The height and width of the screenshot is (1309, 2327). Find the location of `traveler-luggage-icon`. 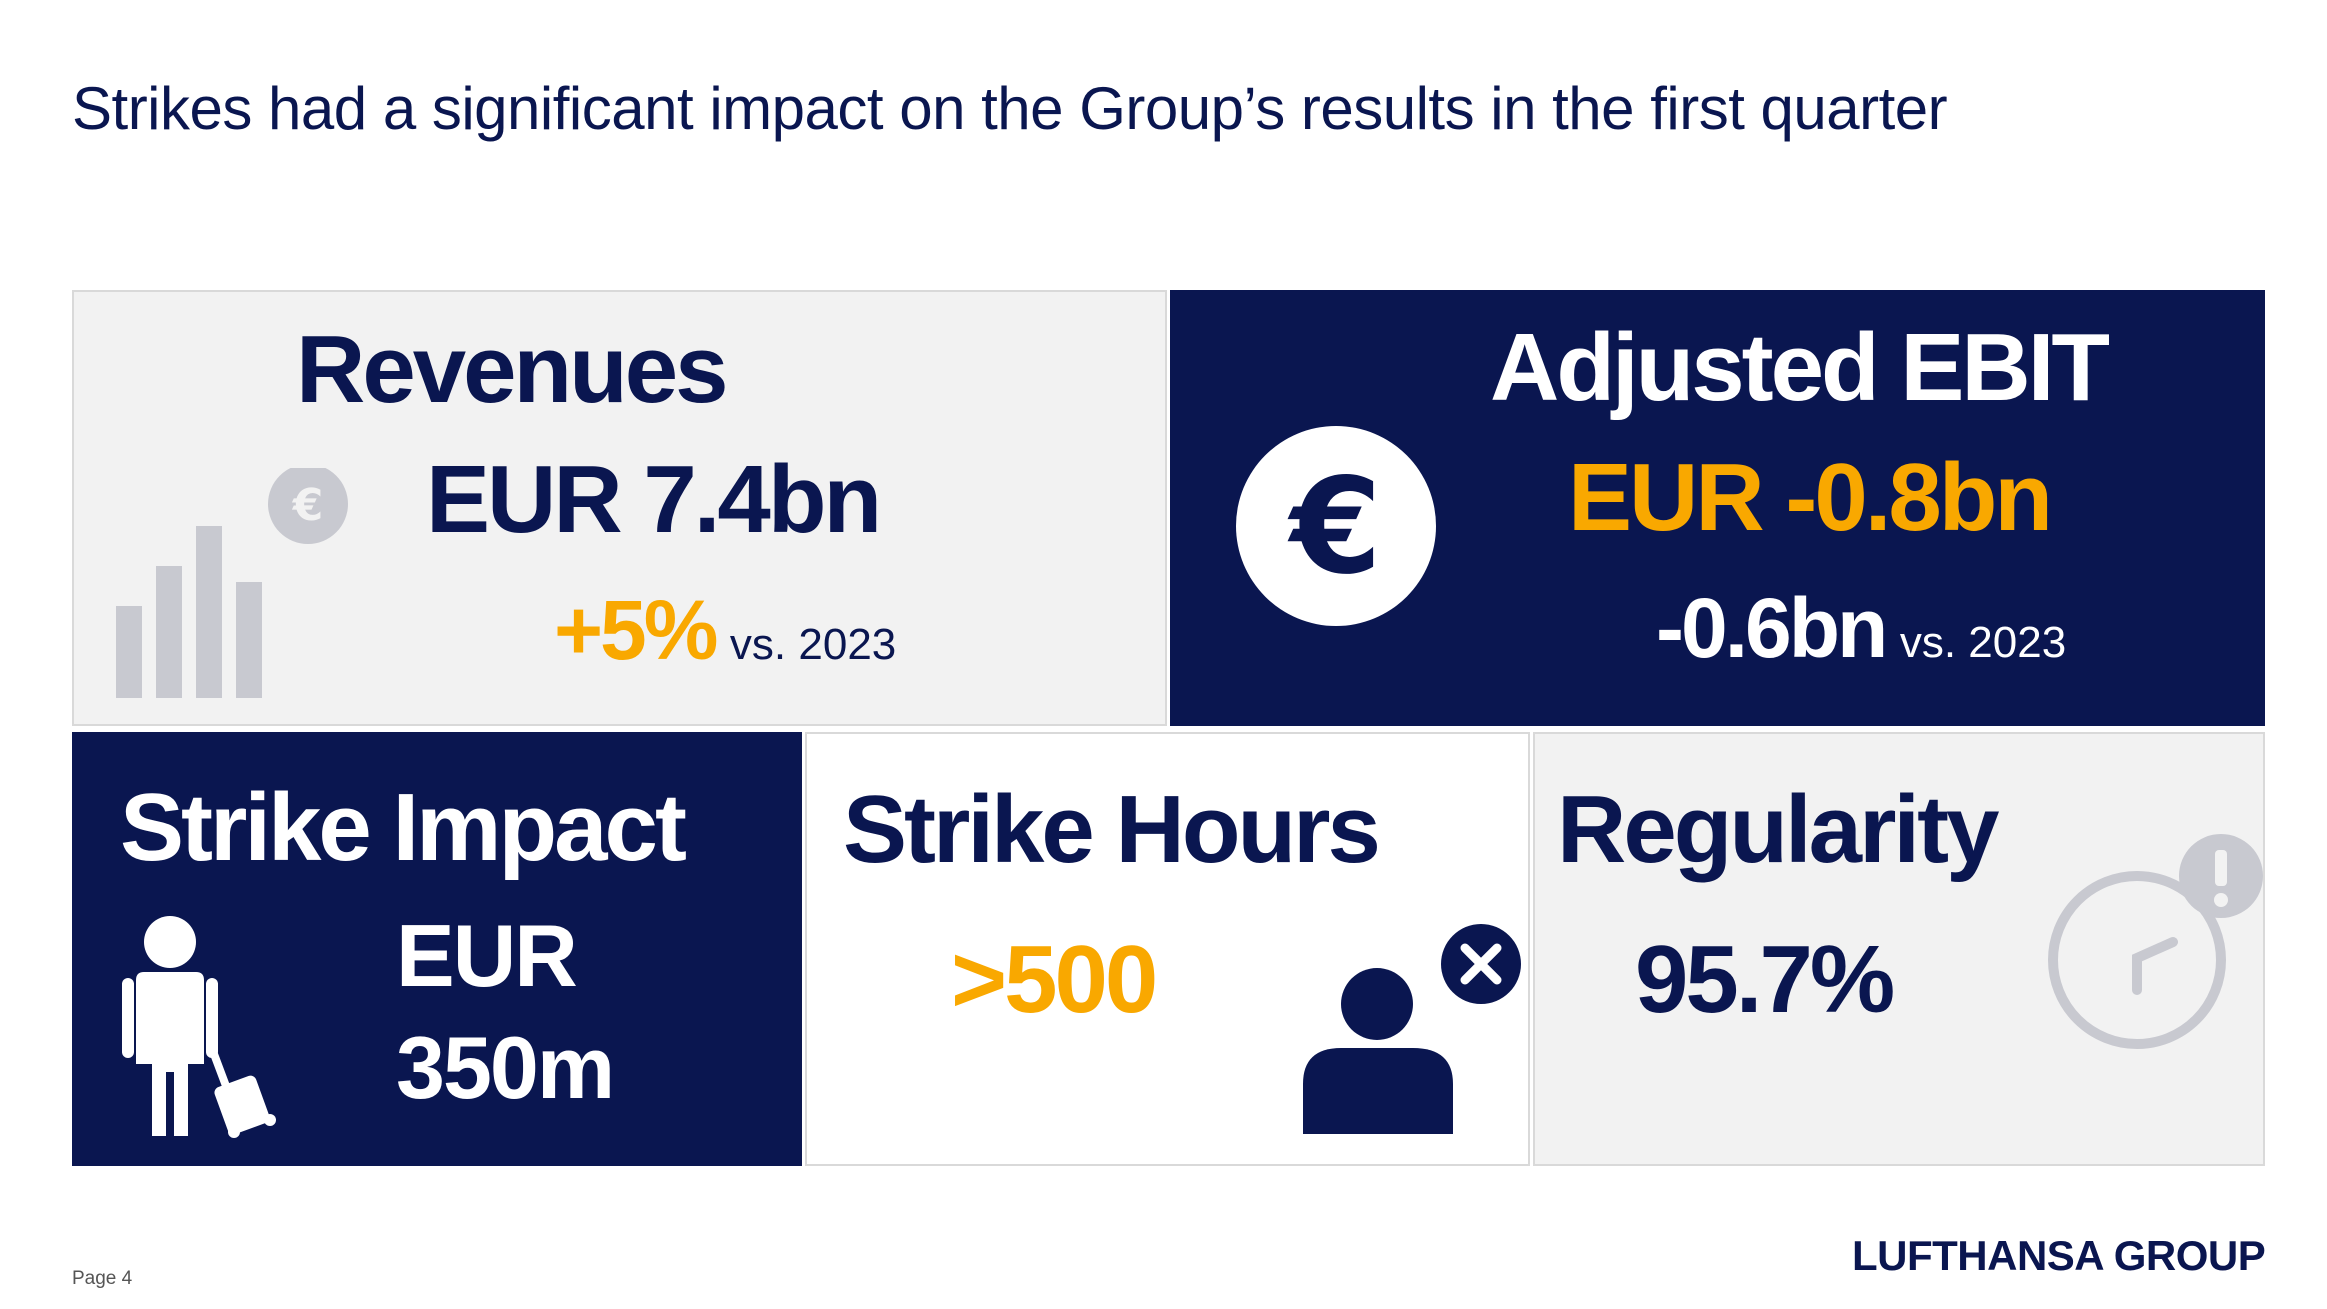

traveler-luggage-icon is located at coordinates (199, 1027).